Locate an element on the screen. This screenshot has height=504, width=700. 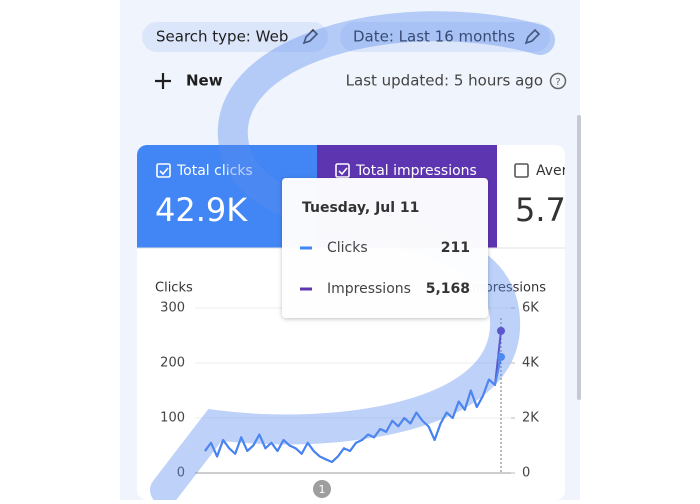
new-label: New is located at coordinates (204, 81).